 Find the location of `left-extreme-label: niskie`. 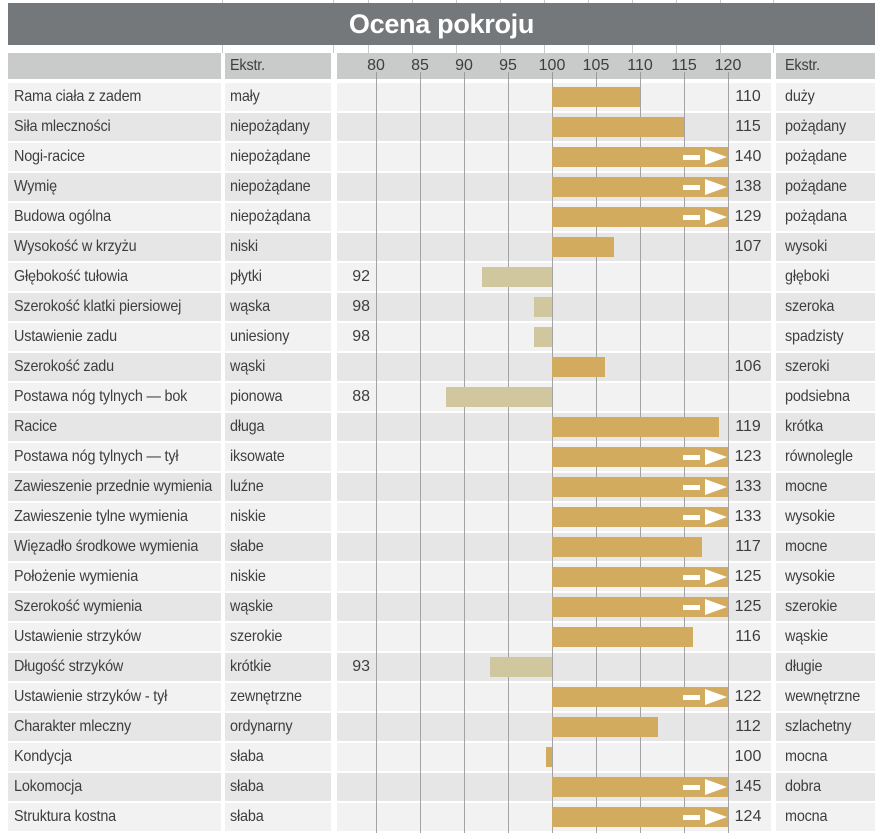

left-extreme-label: niskie is located at coordinates (248, 516).